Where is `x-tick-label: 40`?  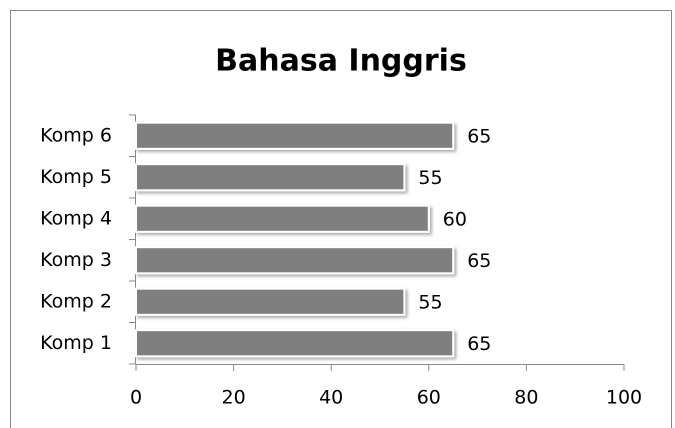
x-tick-label: 40 is located at coordinates (331, 398).